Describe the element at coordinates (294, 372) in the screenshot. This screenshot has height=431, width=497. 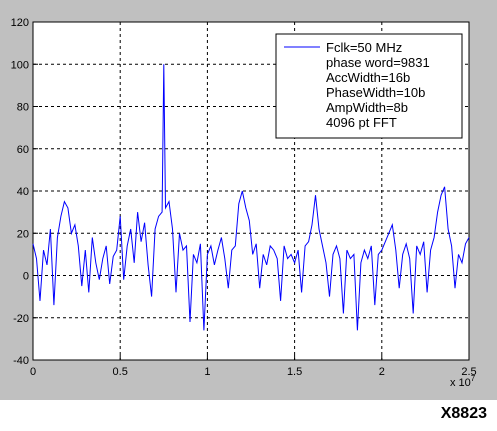
I see `x-tick-label: 1.5` at that location.